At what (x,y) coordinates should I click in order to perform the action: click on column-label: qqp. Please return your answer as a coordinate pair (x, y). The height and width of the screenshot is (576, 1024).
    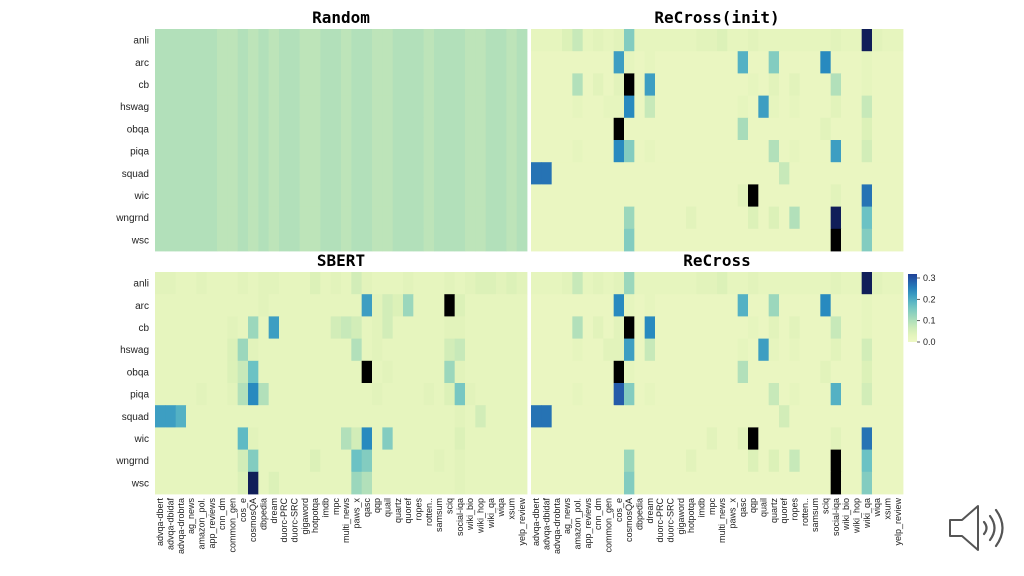
    Looking at the image, I should click on (753, 505).